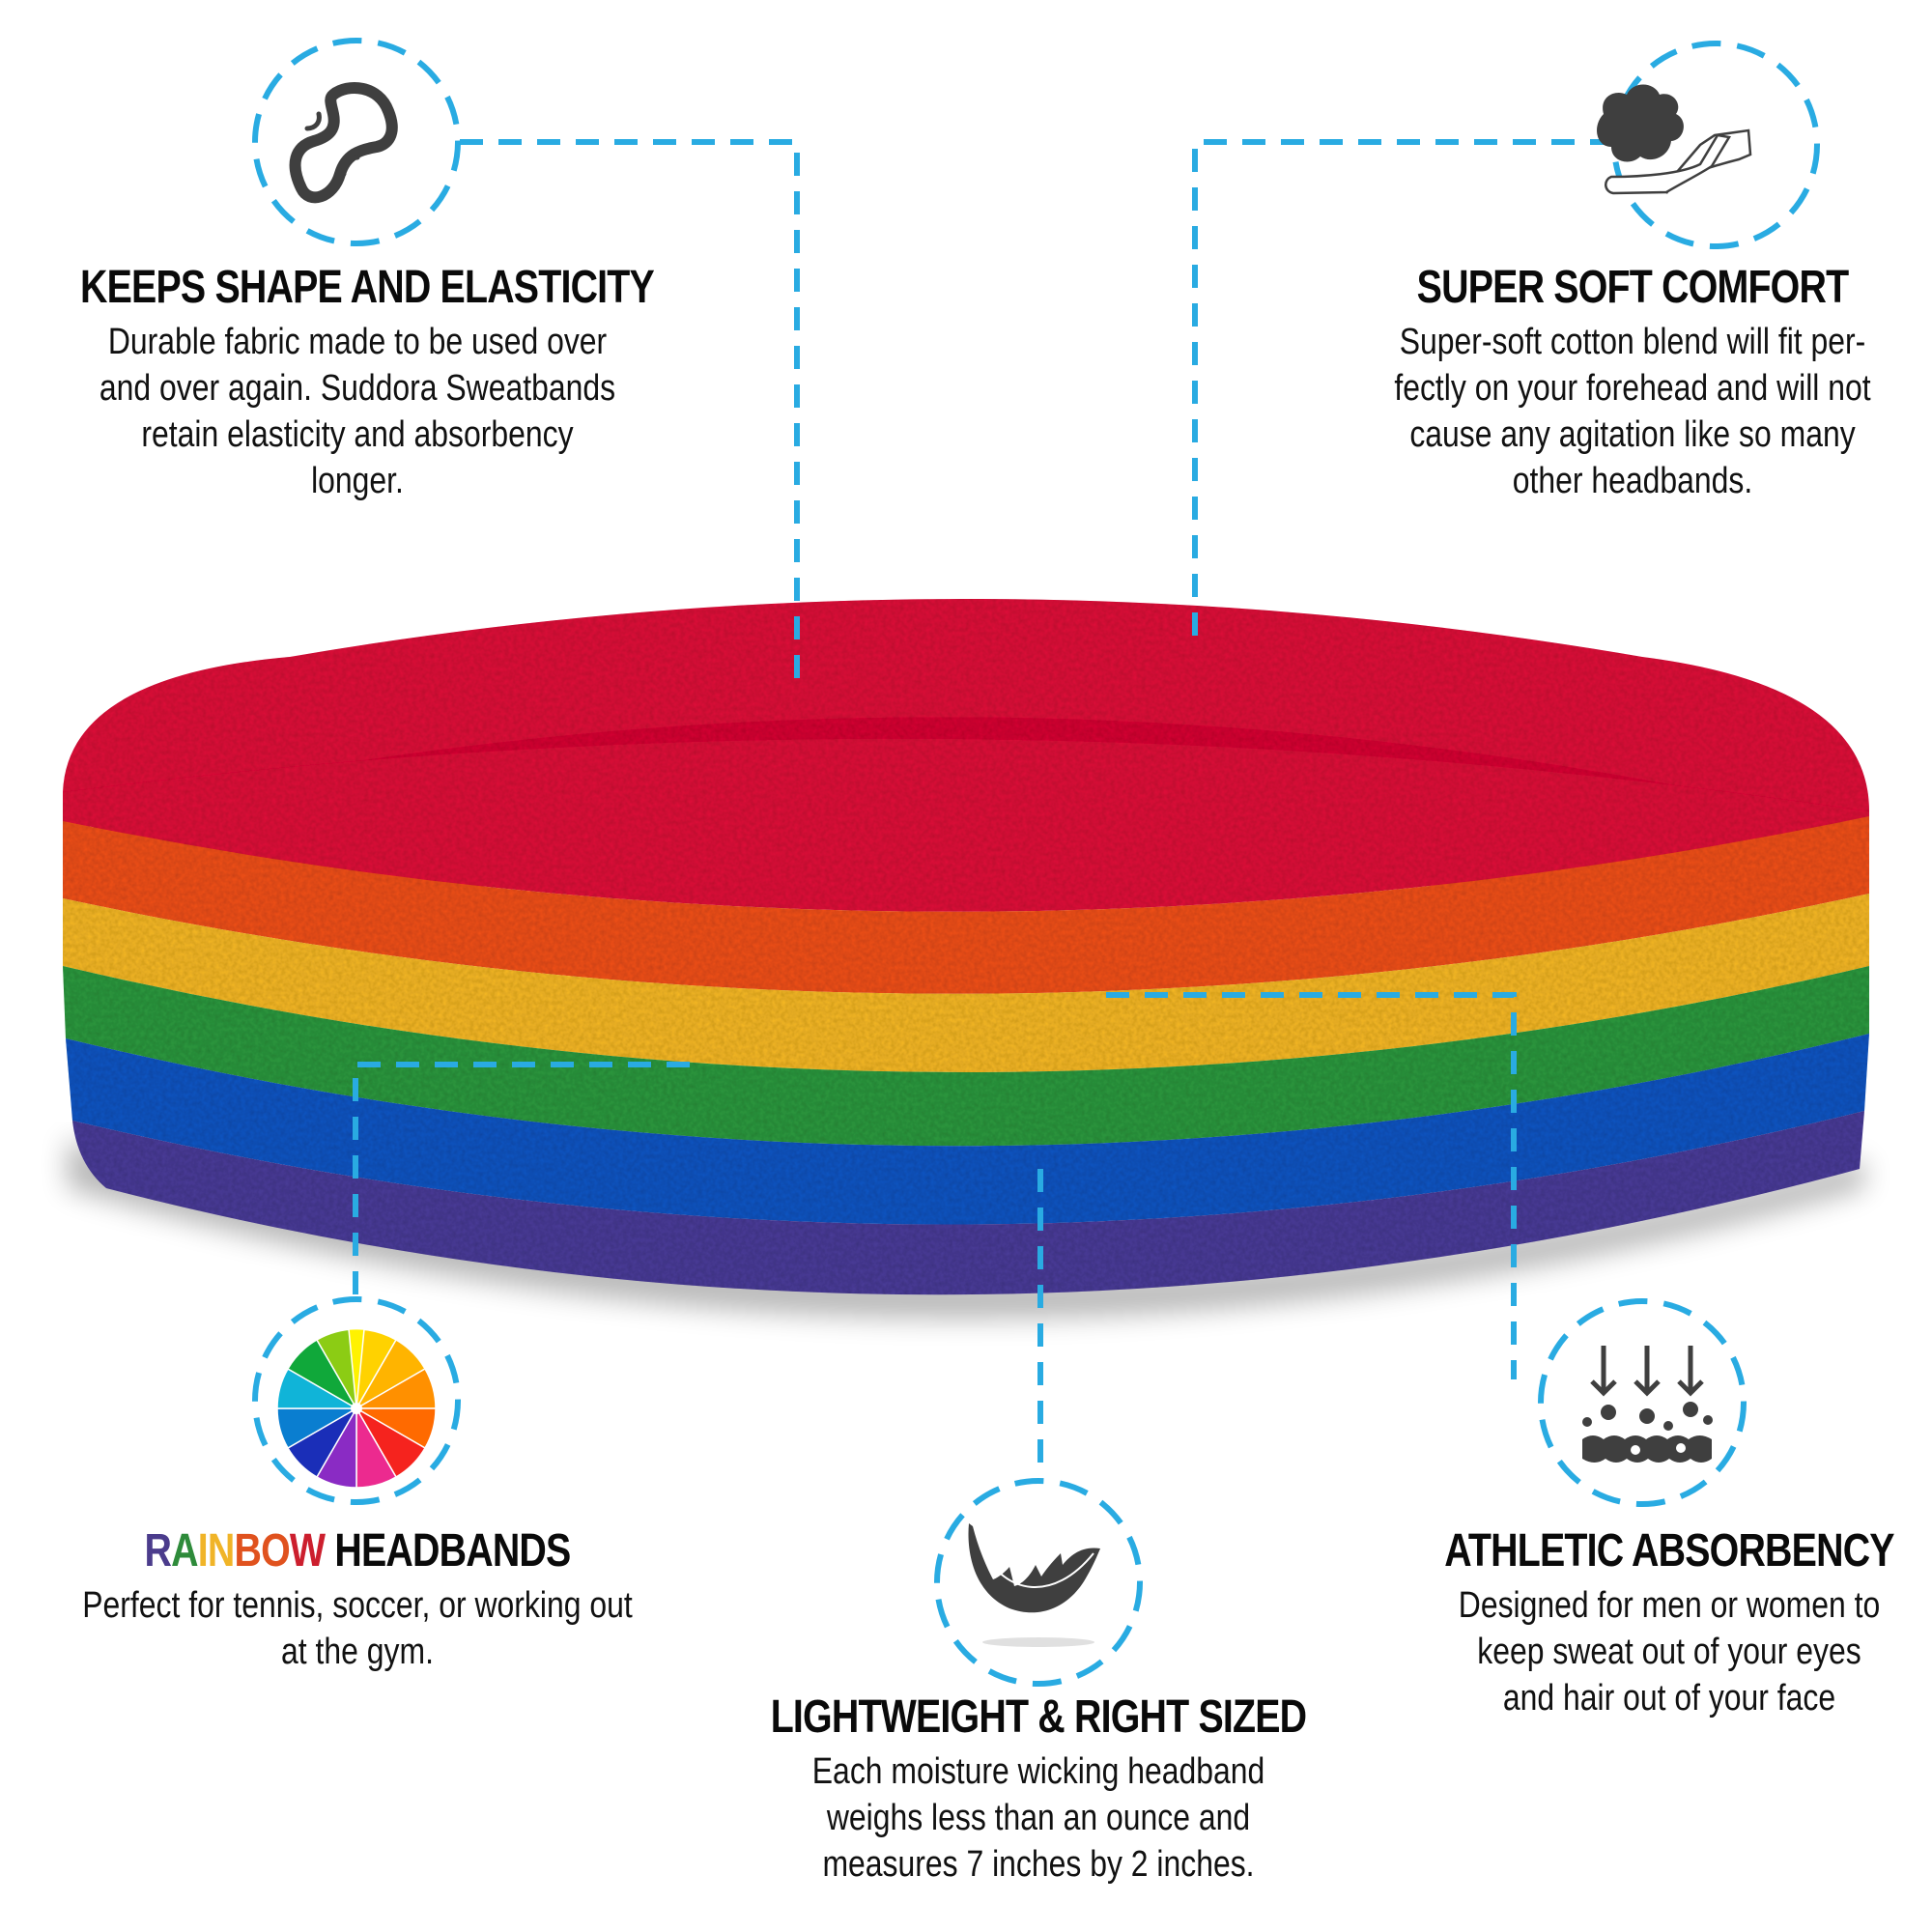  Describe the element at coordinates (367, 287) in the screenshot. I see `feature-title: KEEPS SHAPE AND ELASTICITY` at that location.